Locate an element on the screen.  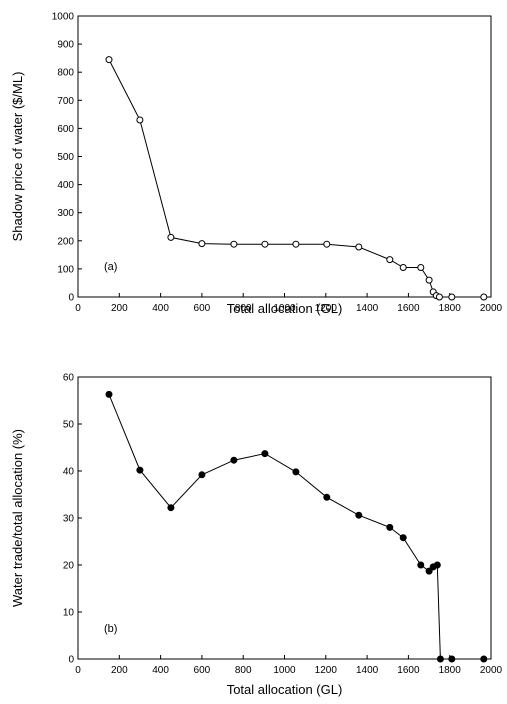
y-tick-label-a: 200 is located at coordinates (65, 241).